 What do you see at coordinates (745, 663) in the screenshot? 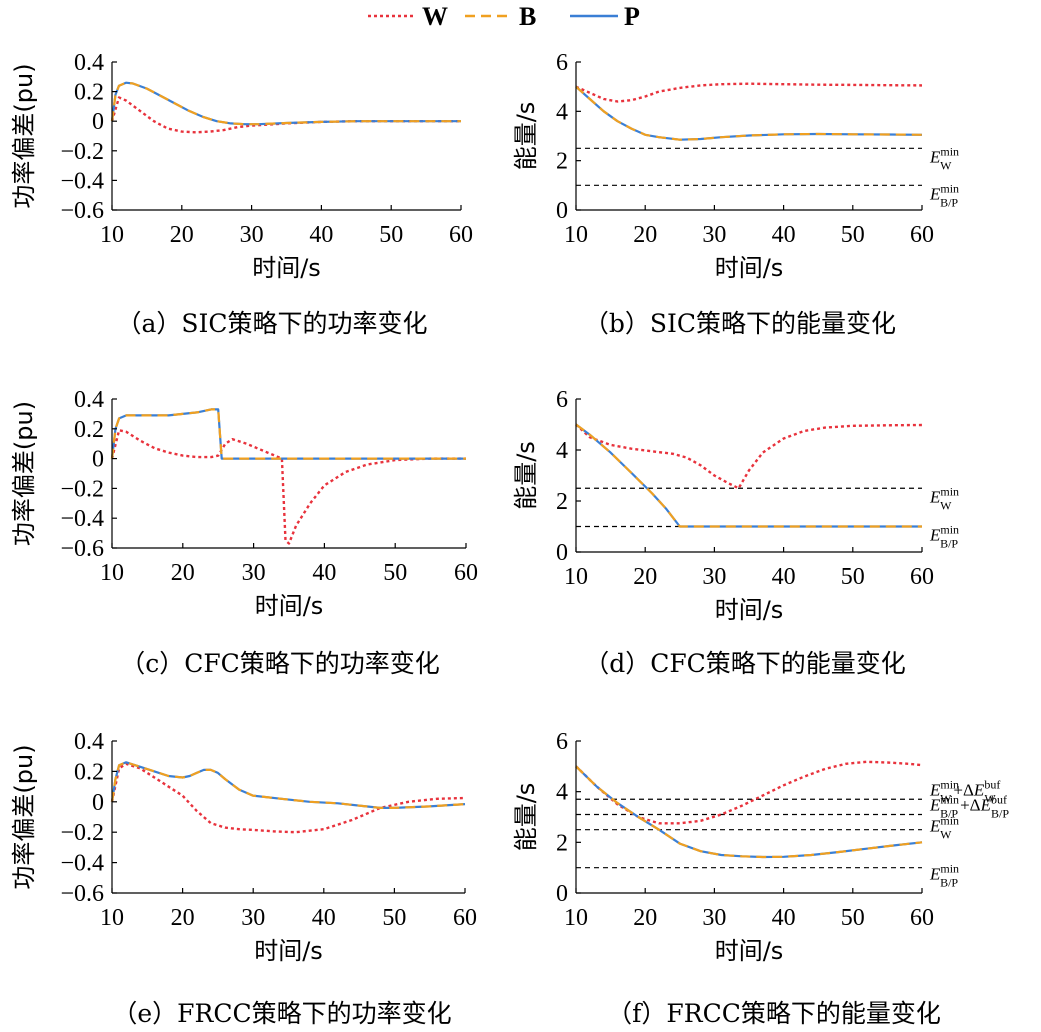
I see `panel-caption: （d）CFC策略下的能量变化` at bounding box center [745, 663].